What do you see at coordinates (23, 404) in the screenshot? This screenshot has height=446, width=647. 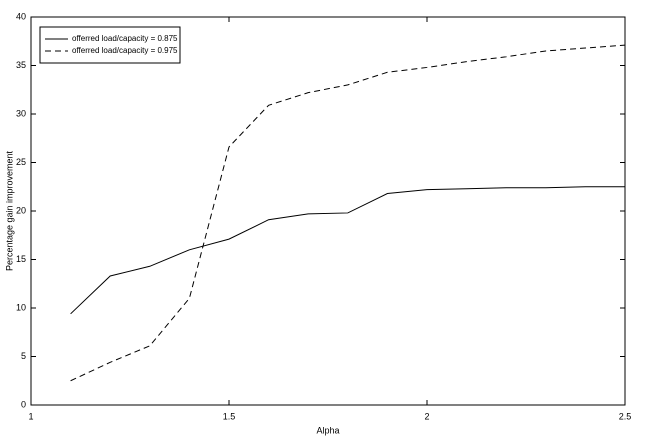 I see `y-tick-label: 0` at bounding box center [23, 404].